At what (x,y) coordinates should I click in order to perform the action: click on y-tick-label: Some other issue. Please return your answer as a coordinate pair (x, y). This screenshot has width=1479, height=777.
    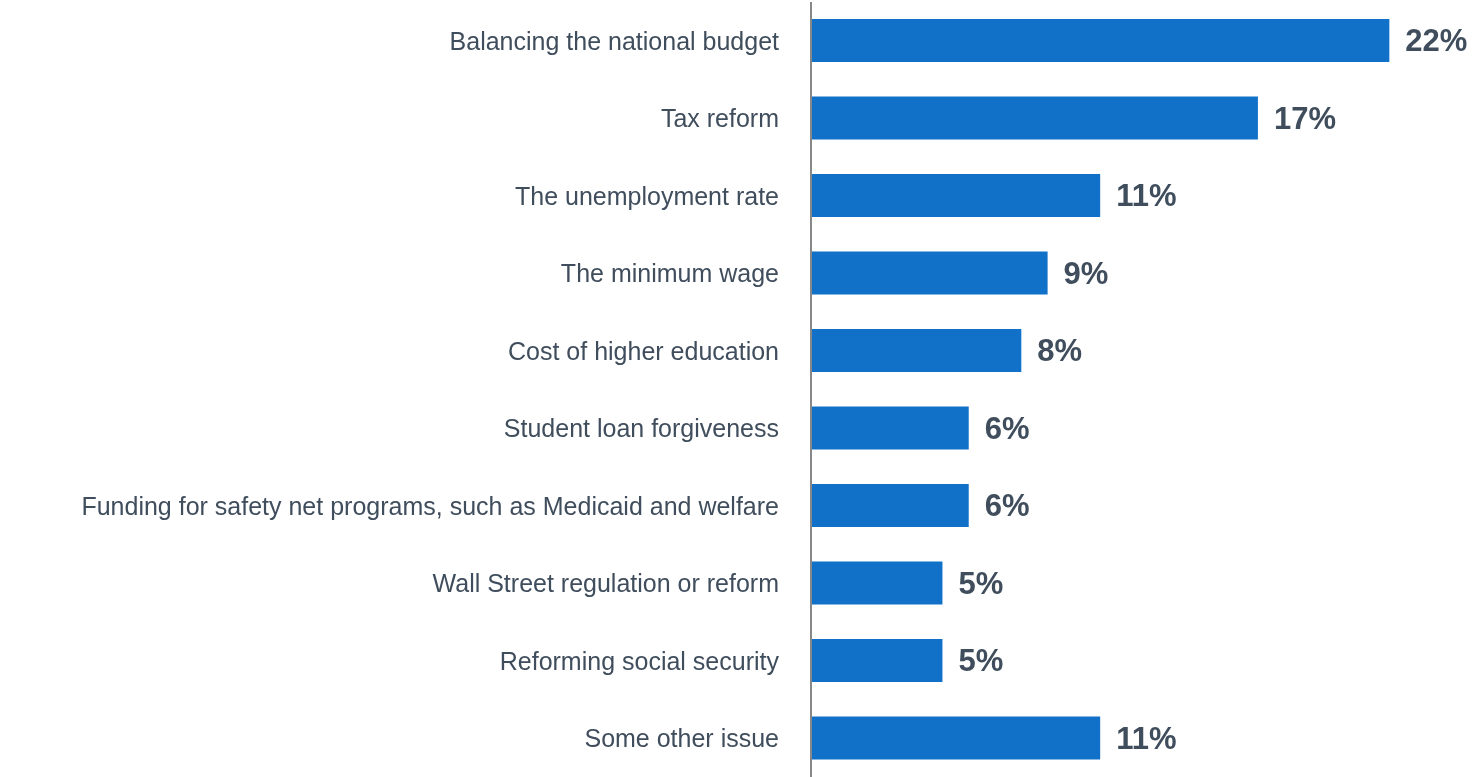
    Looking at the image, I should click on (681, 738).